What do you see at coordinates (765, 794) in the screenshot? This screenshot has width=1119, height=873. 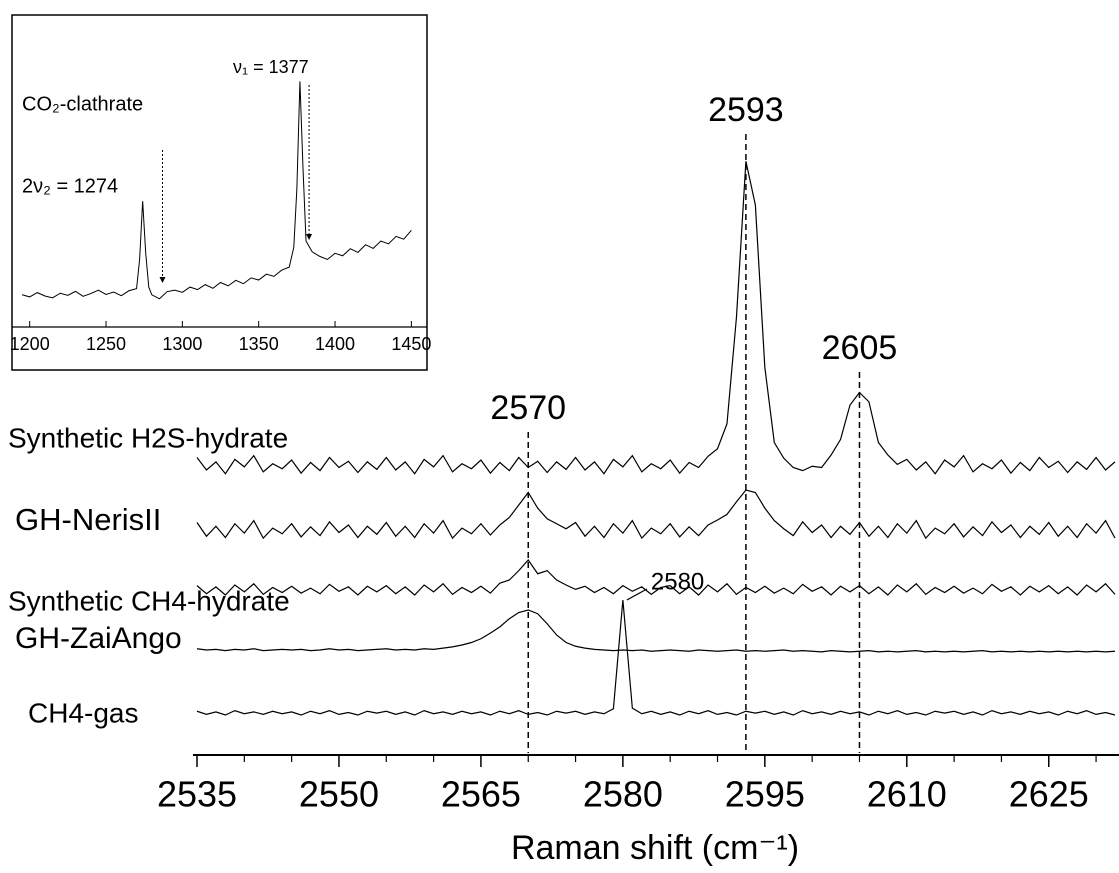 I see `x-tick-label: 2595` at bounding box center [765, 794].